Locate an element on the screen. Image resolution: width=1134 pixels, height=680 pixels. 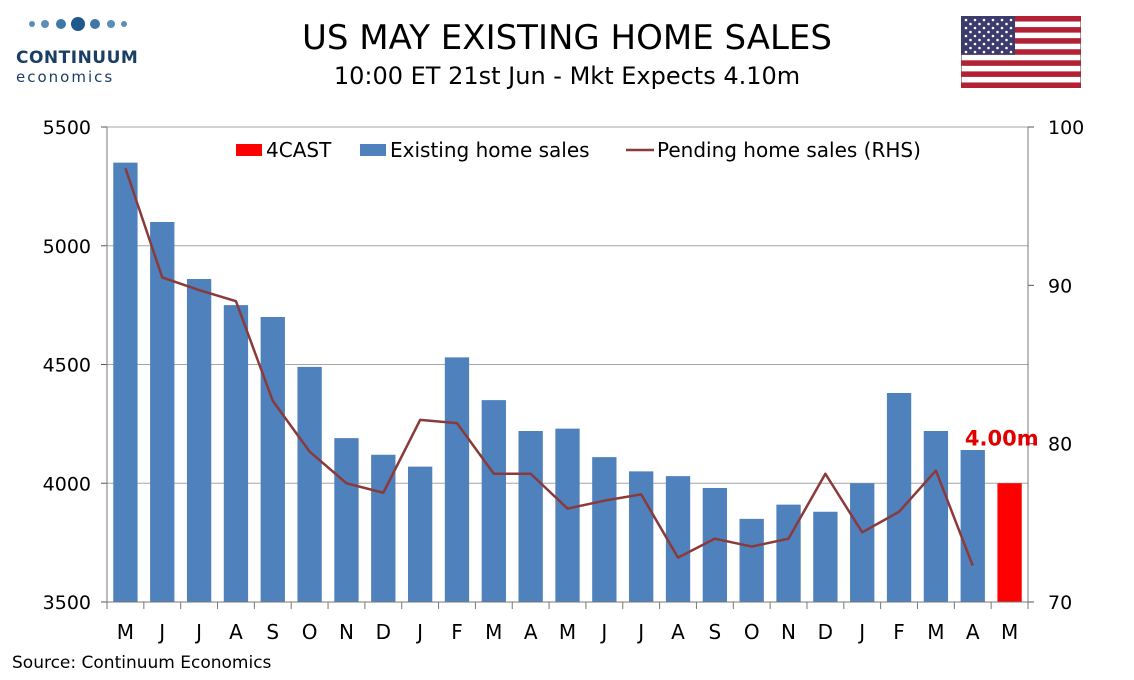
logo-subtitle: economics is located at coordinates (65, 77).